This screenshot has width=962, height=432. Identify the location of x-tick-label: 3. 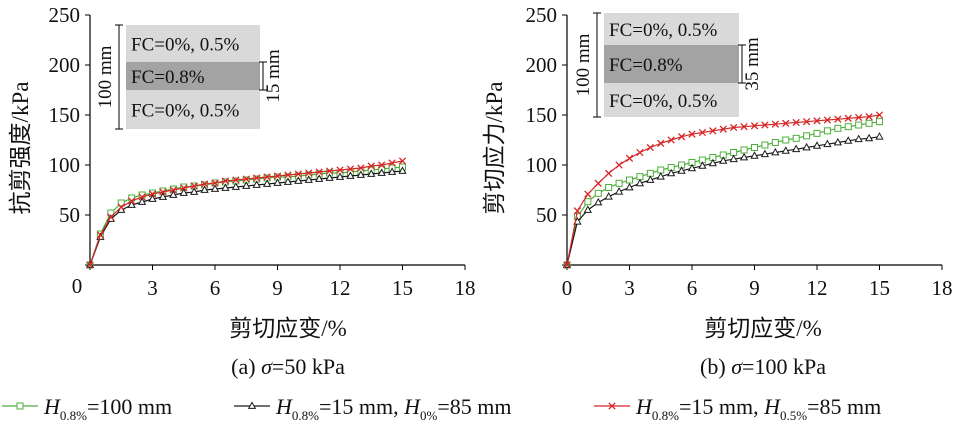
(152, 288).